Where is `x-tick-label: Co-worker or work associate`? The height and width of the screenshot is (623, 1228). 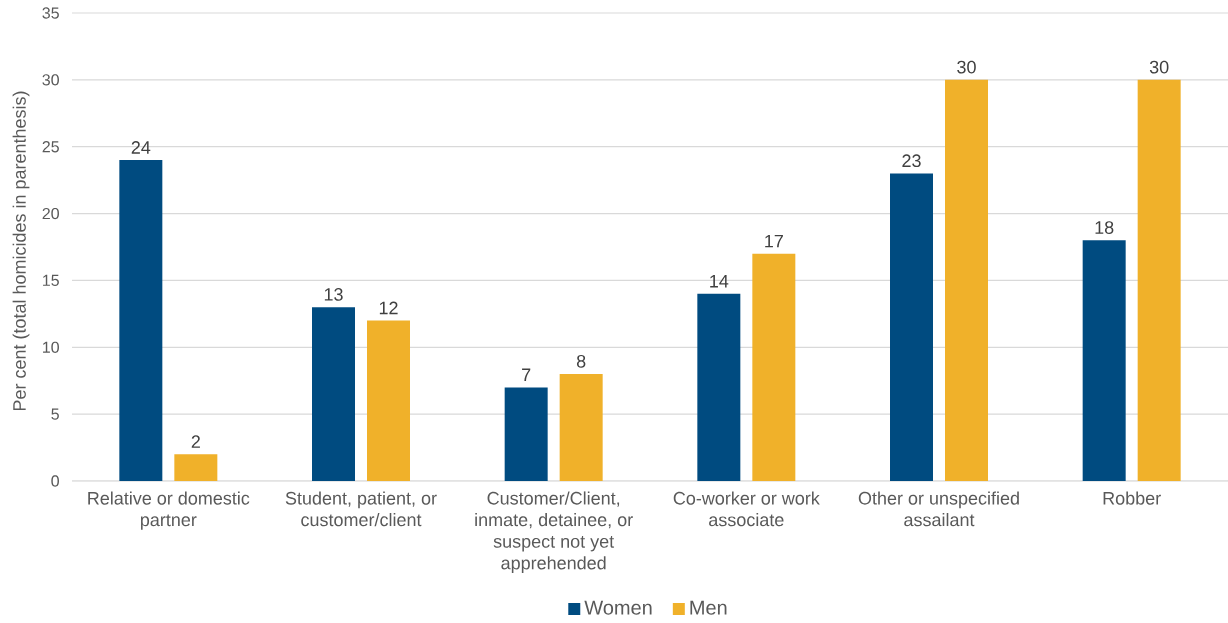 x-tick-label: Co-worker or work associate is located at coordinates (746, 509).